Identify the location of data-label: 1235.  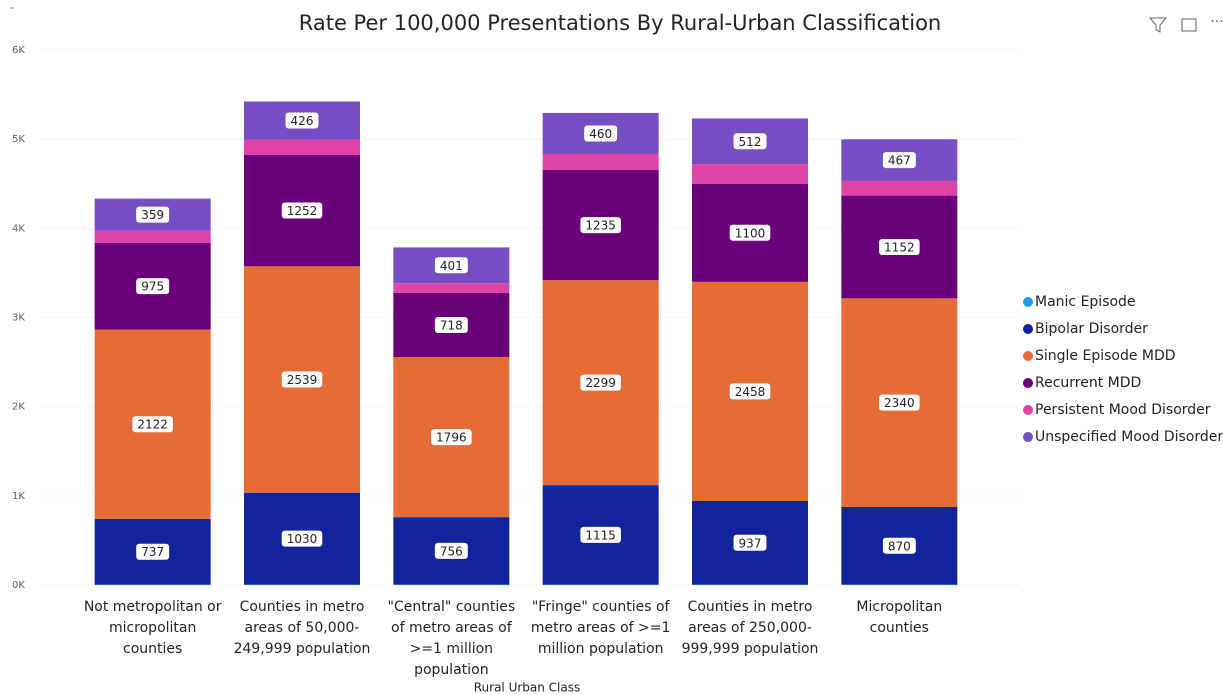
(600, 226).